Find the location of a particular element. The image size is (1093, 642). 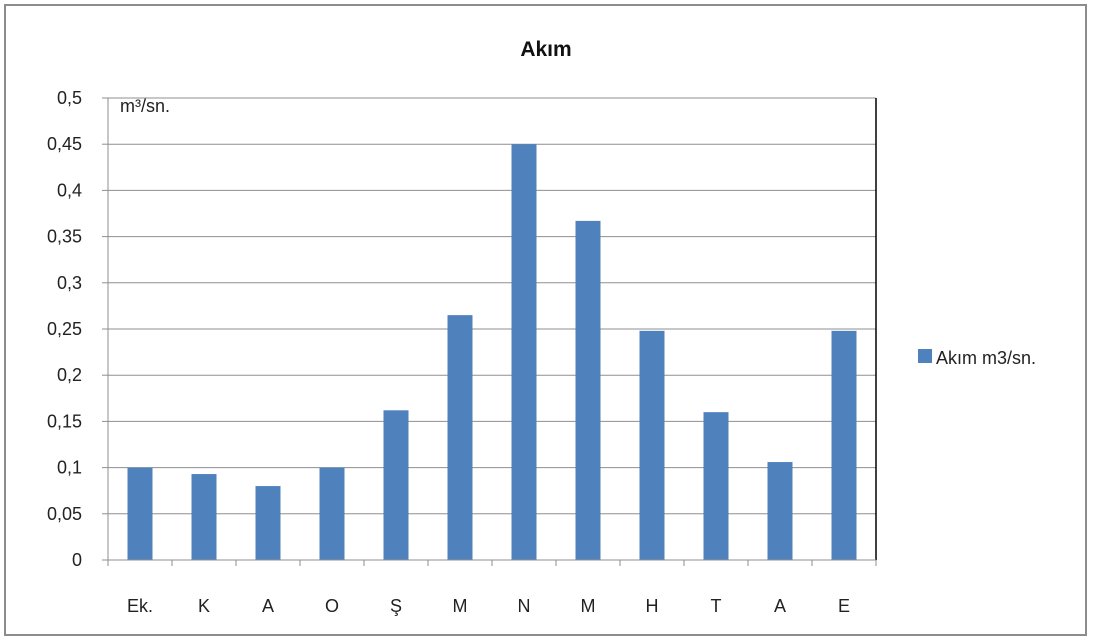

y-tick-label: 0,3 is located at coordinates (69, 283).